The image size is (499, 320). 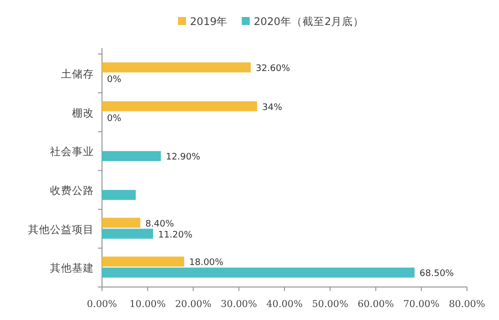 What do you see at coordinates (175, 235) in the screenshot?
I see `data-label: 11.20%` at bounding box center [175, 235].